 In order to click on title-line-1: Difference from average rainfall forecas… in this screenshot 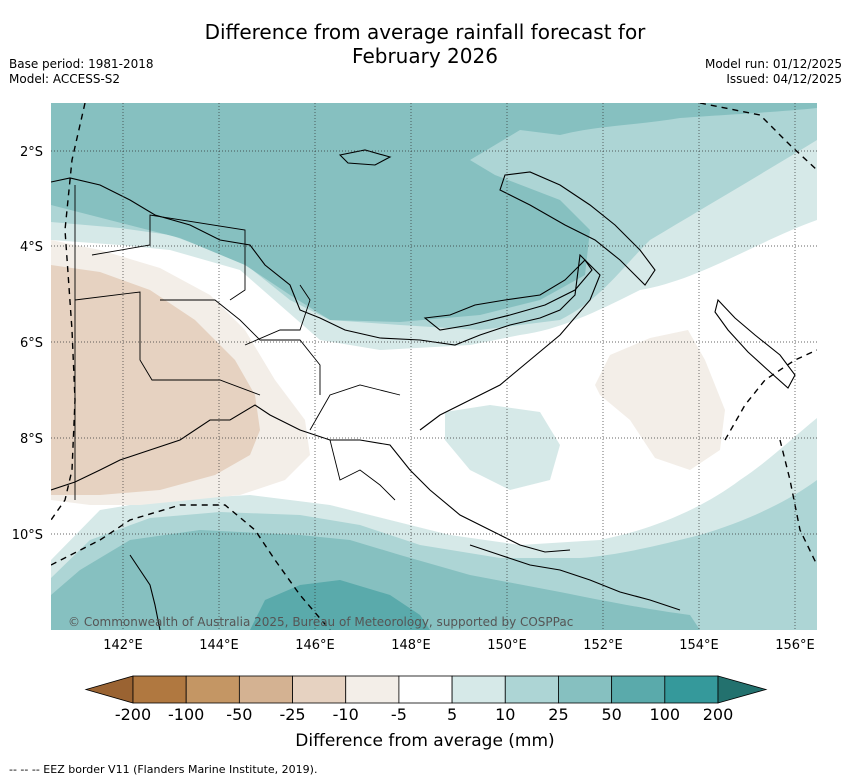, I will do `click(425, 32)`.